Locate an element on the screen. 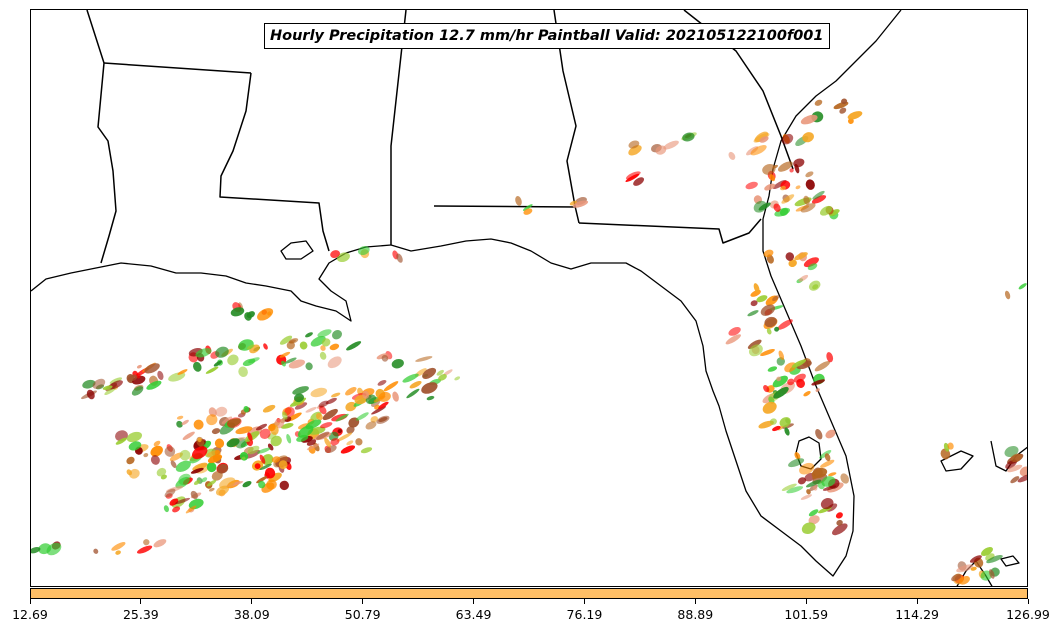 This screenshot has height=633, width=1062. colorbar-tick-label: 25.39 is located at coordinates (140, 614).